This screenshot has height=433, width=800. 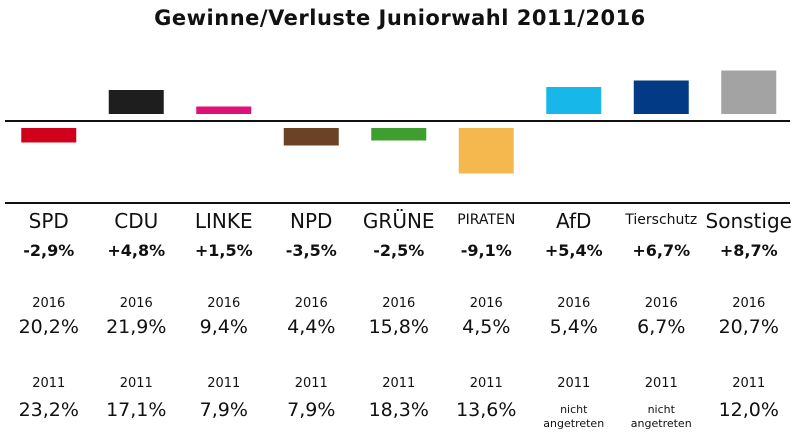 I want to click on bar-tierschutz, so click(x=661, y=97).